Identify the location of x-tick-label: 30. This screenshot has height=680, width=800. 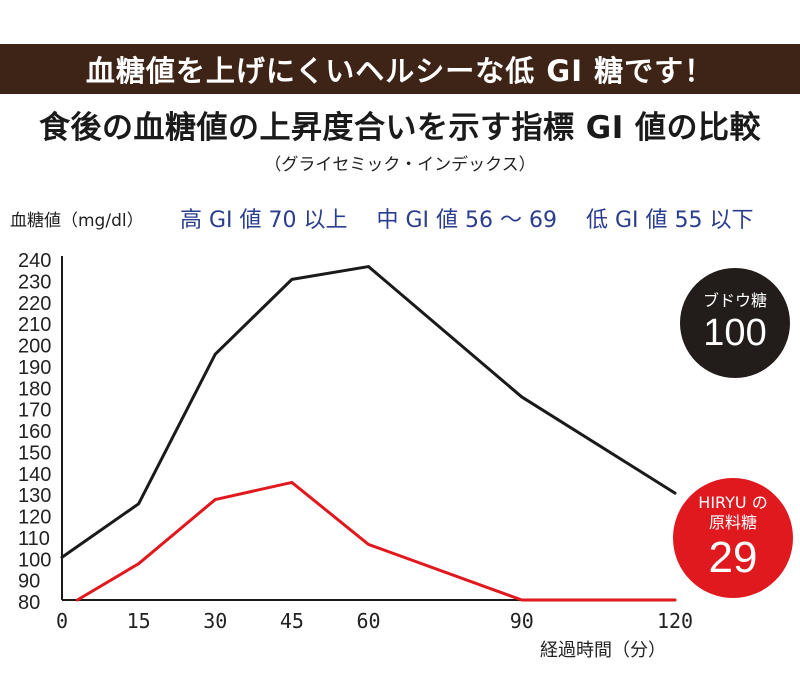
(215, 621).